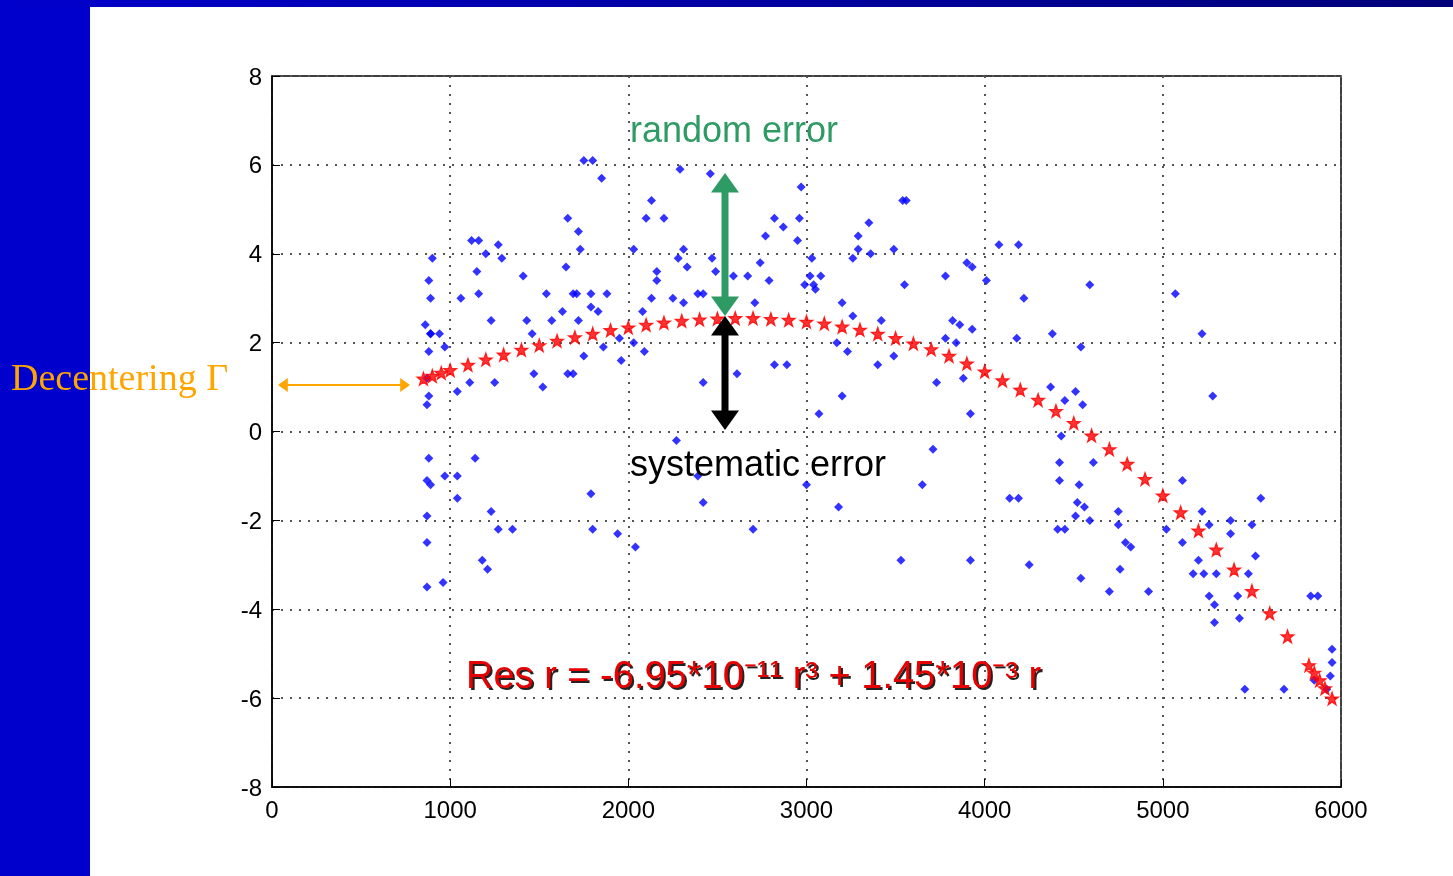  Describe the element at coordinates (255, 76) in the screenshot. I see `y-tick-label: 8` at that location.